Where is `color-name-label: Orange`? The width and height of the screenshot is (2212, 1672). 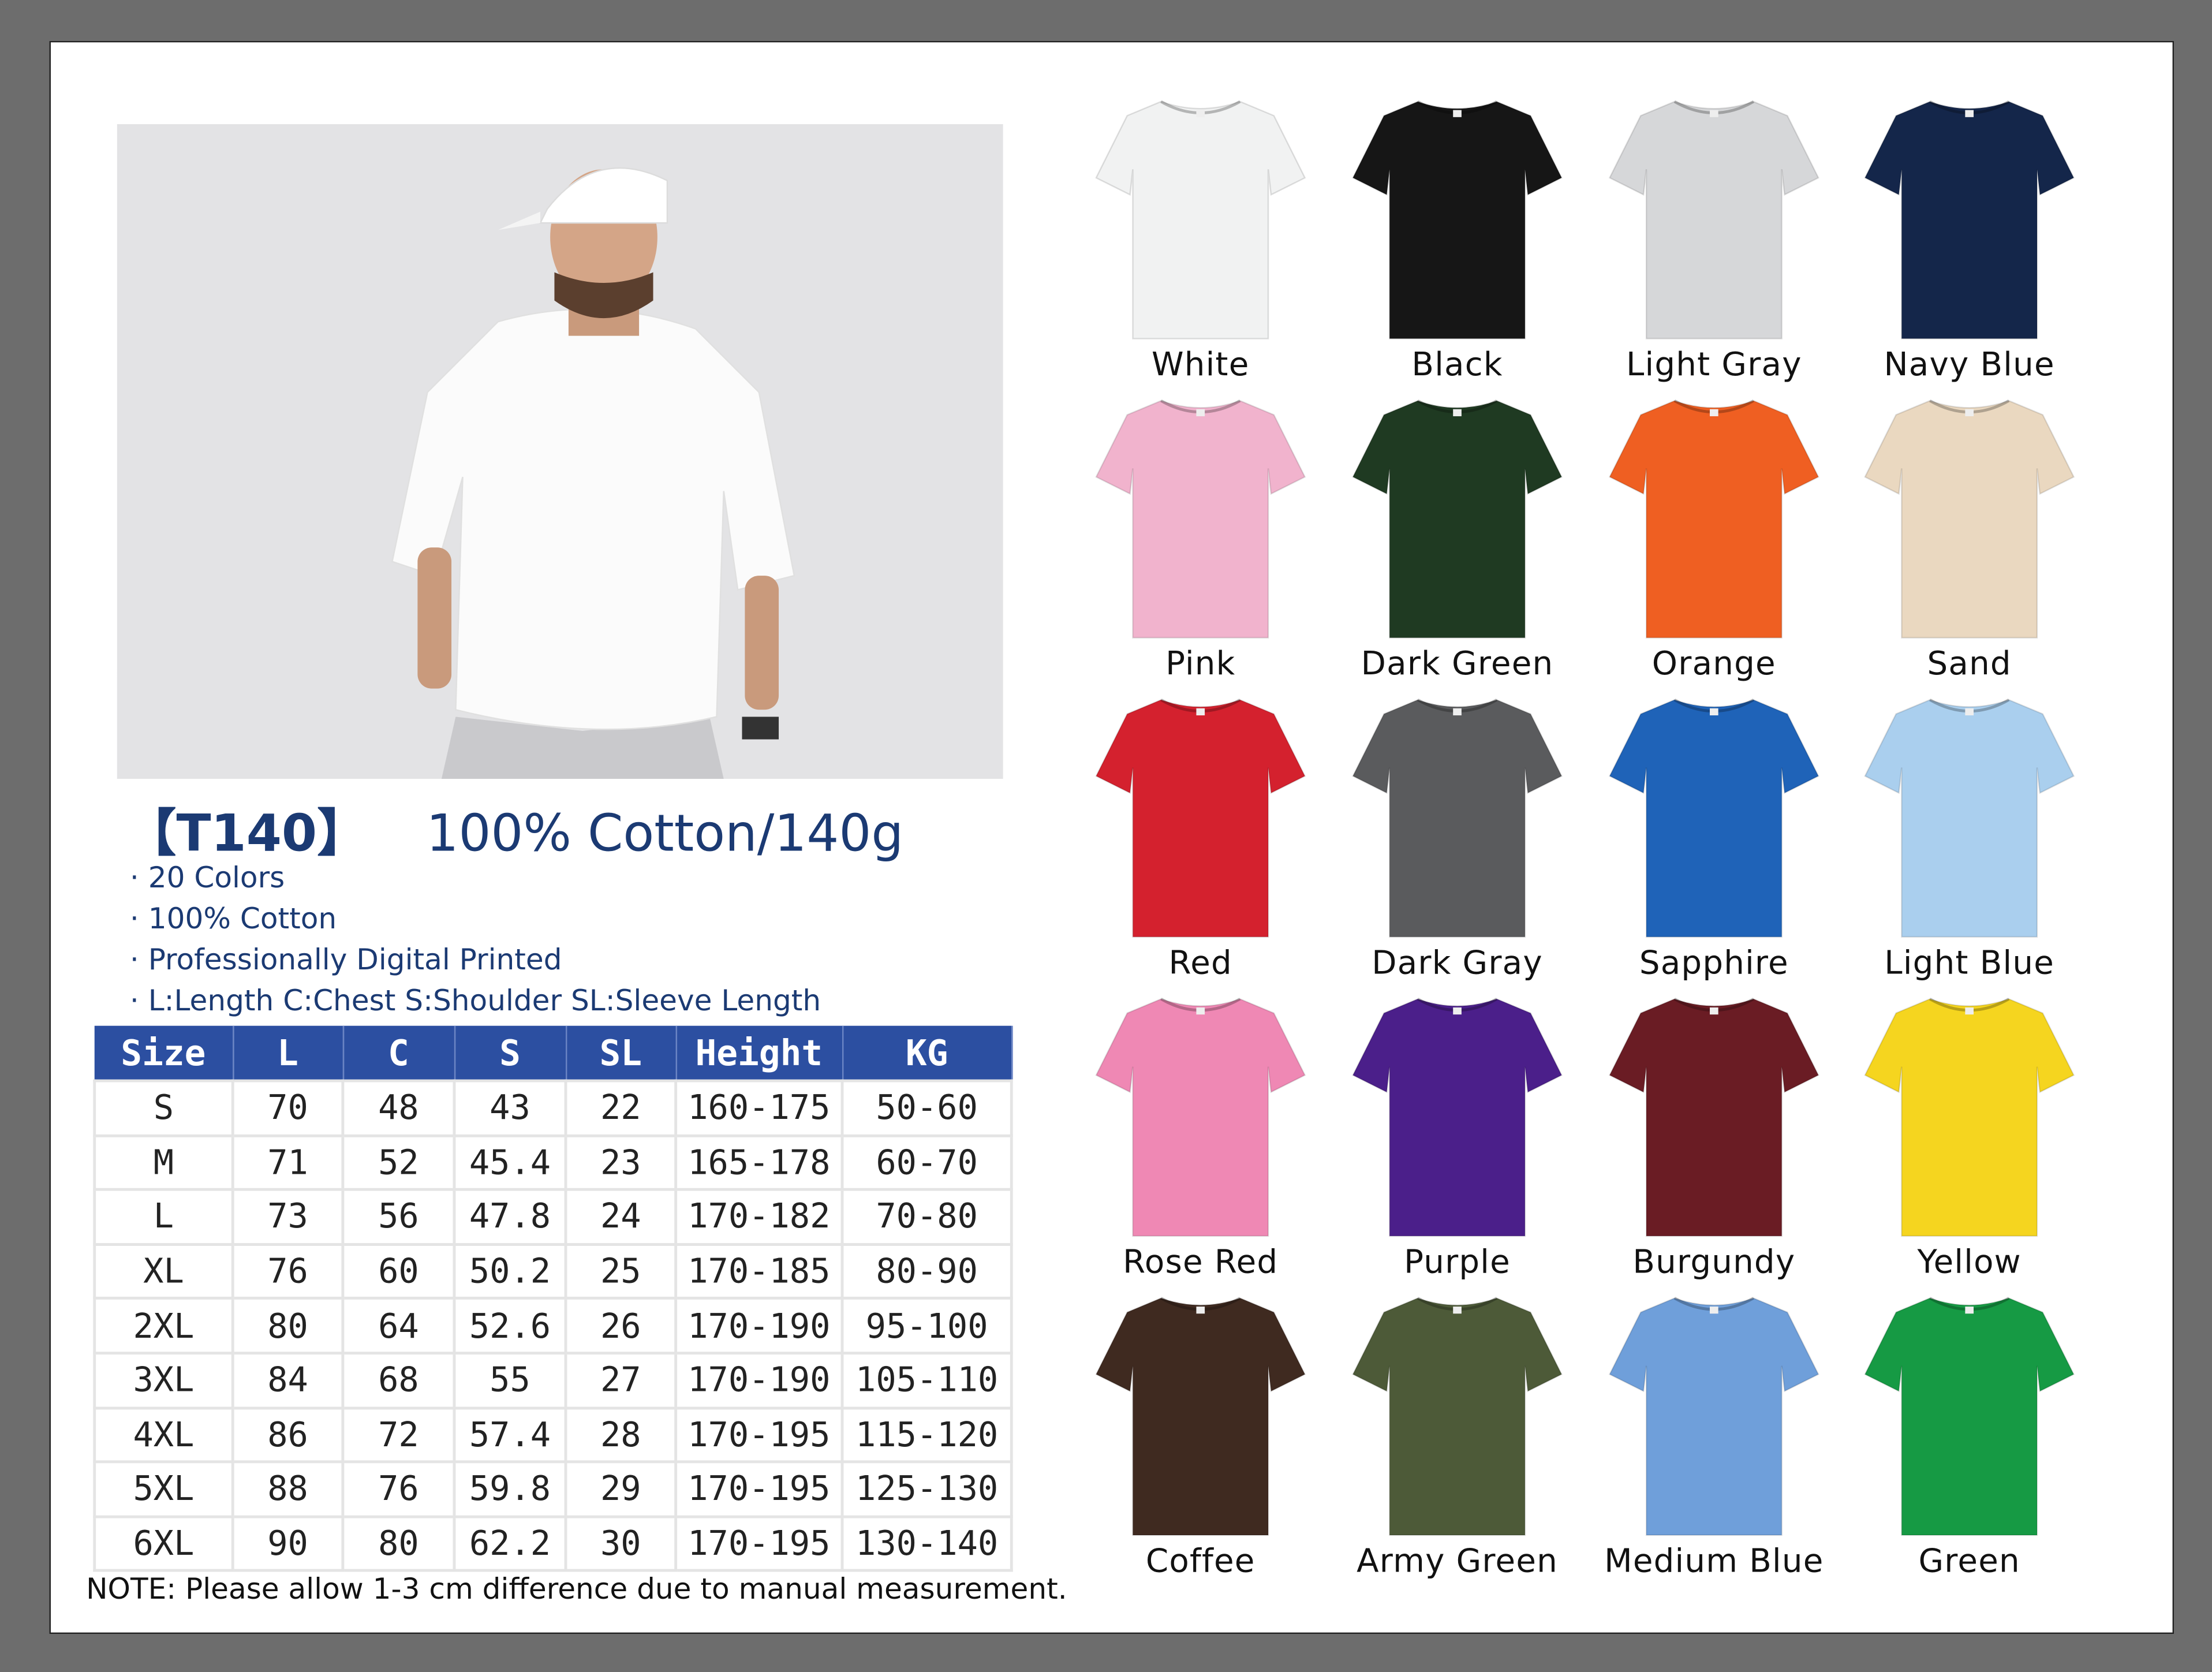 color-name-label: Orange is located at coordinates (1714, 665).